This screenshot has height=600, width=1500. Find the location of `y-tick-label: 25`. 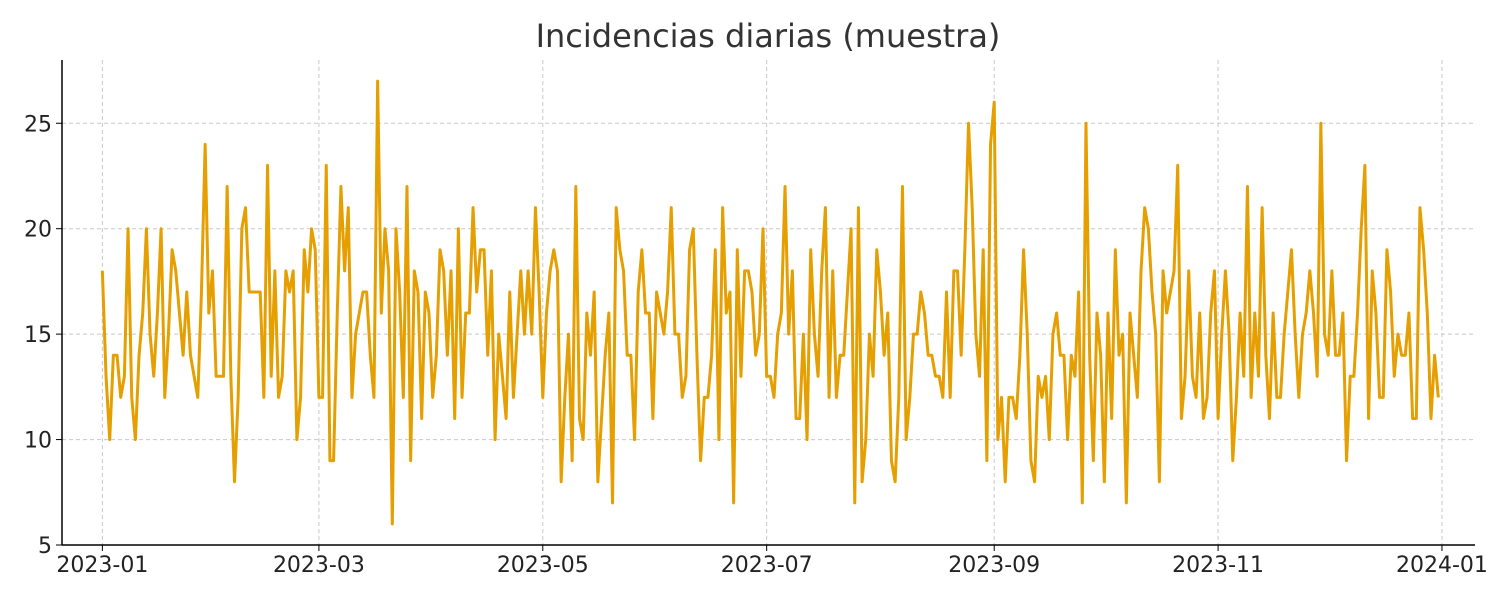

y-tick-label: 25 is located at coordinates (38, 124).